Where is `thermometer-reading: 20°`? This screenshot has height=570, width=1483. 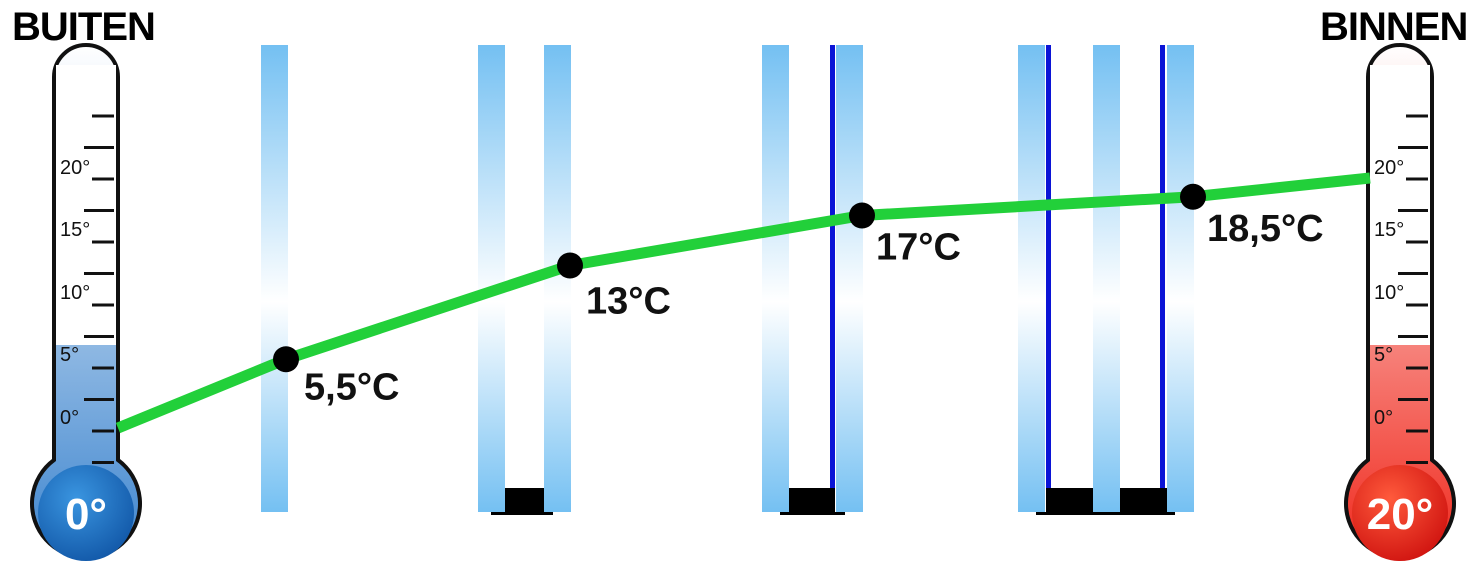
thermometer-reading: 20° is located at coordinates (1400, 514).